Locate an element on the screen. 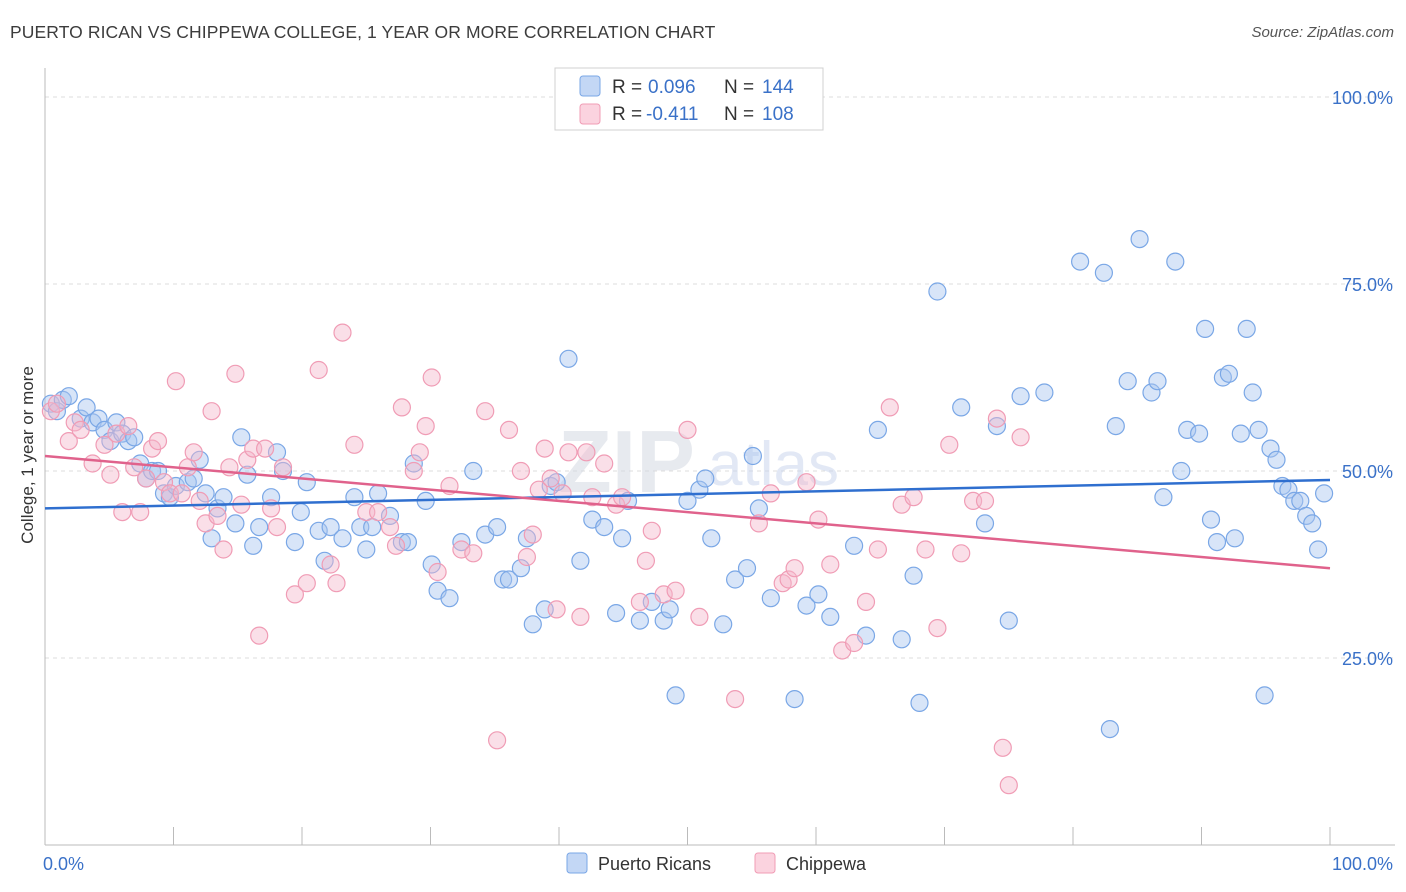  legend-r-value-1: 0.096 is located at coordinates (672, 87).